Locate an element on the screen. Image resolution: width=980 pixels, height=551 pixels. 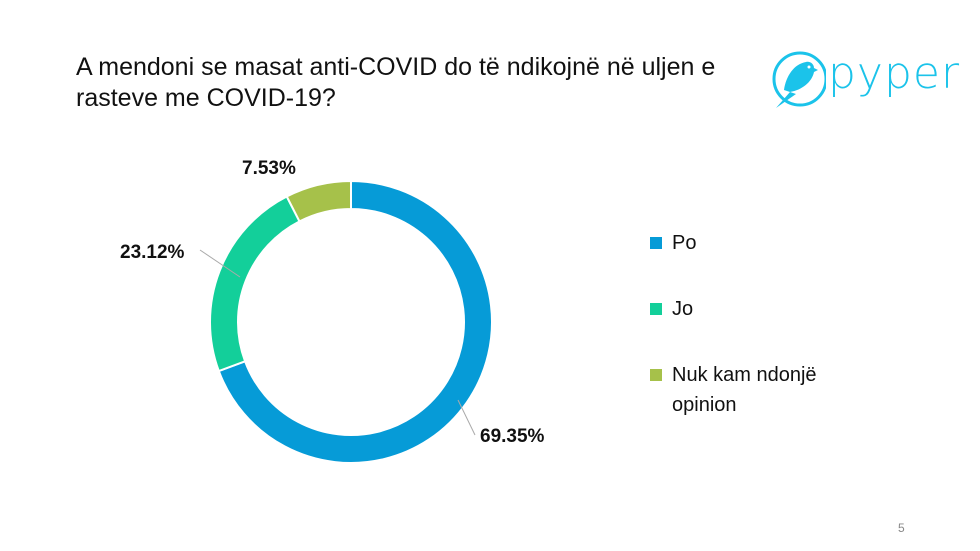
legend-label: Jo is located at coordinates (683, 309).